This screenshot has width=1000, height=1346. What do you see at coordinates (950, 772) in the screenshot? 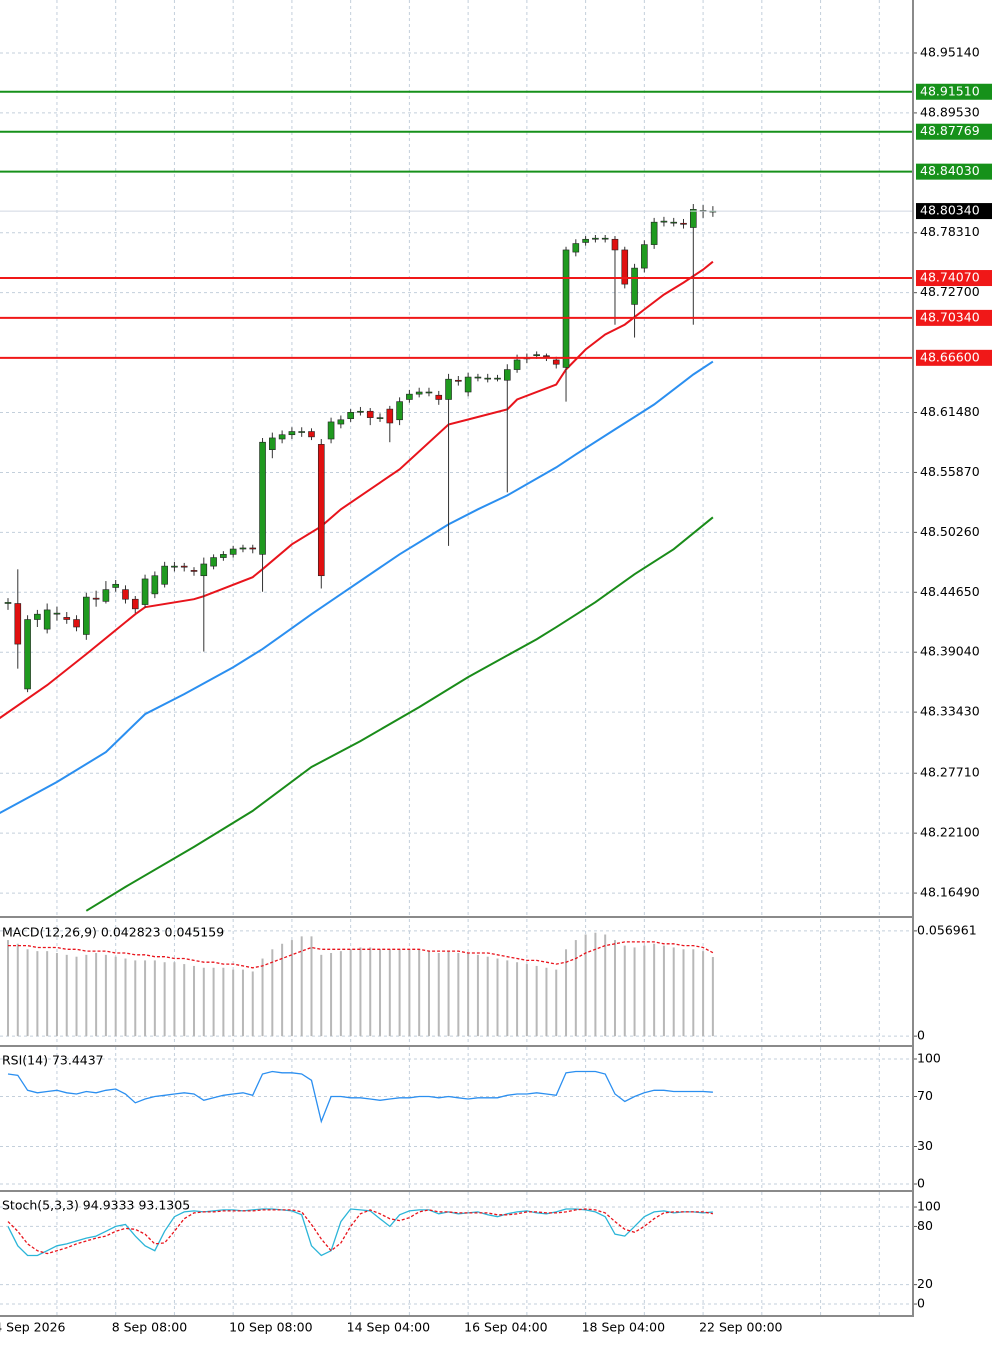
I see `y-tick-label: 48.27710` at bounding box center [950, 772].